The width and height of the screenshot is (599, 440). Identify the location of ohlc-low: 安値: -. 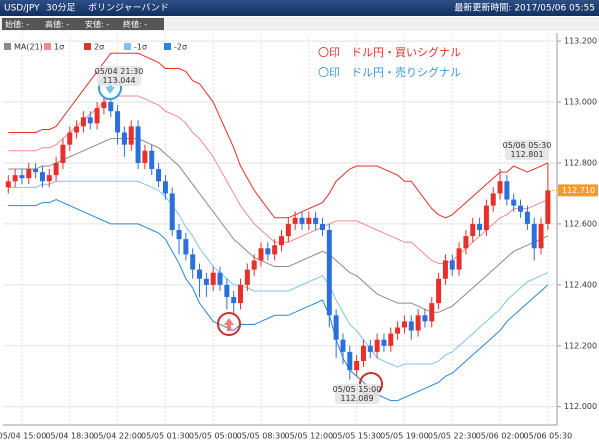
(97, 24).